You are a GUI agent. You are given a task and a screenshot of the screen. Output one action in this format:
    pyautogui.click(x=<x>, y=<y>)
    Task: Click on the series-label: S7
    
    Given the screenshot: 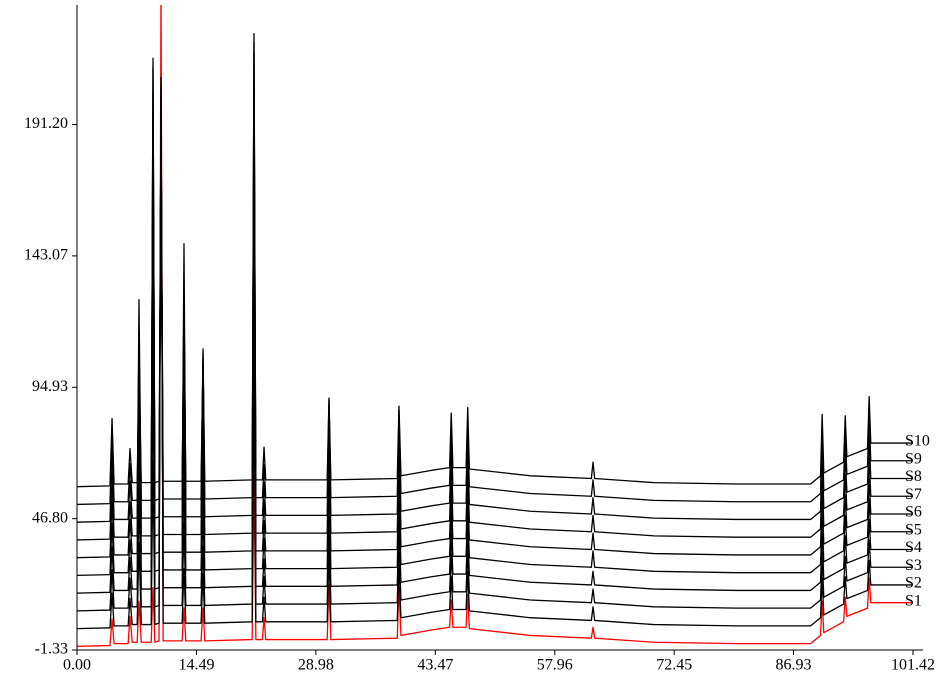 What is the action you would take?
    pyautogui.click(x=913, y=494)
    